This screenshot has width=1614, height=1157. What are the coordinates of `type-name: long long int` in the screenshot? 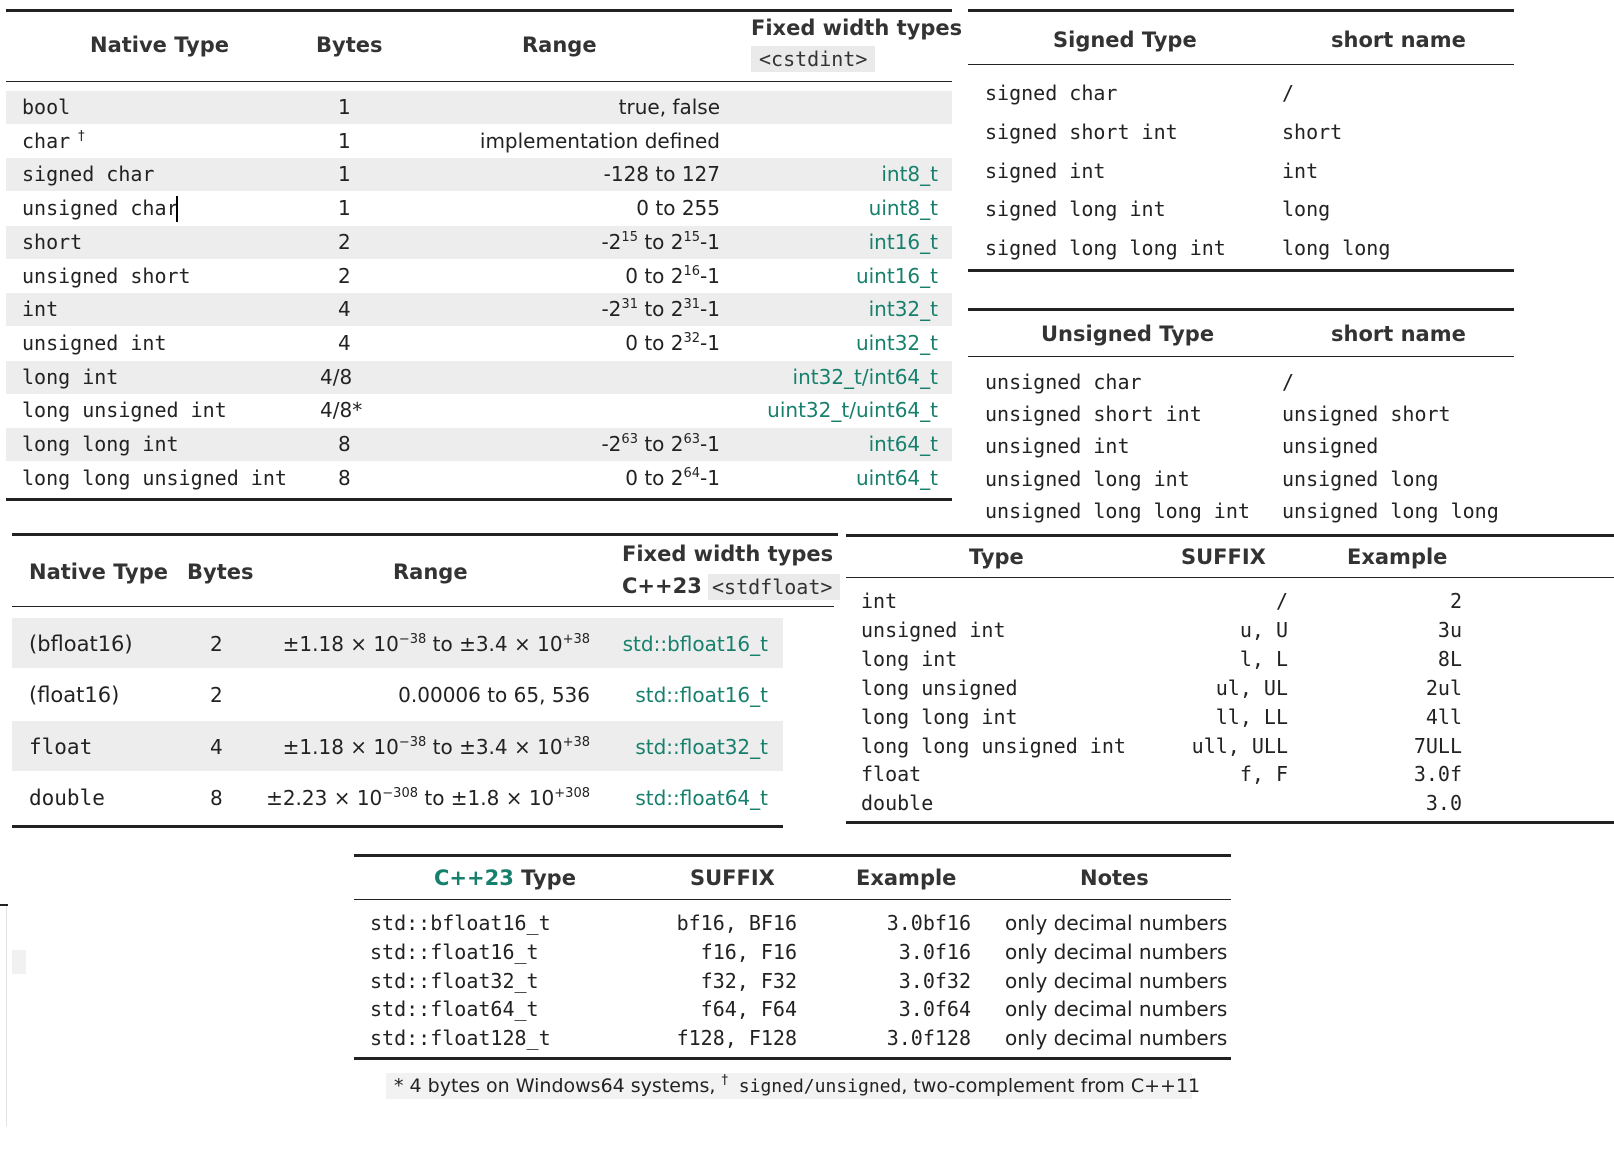 It's located at (100, 444).